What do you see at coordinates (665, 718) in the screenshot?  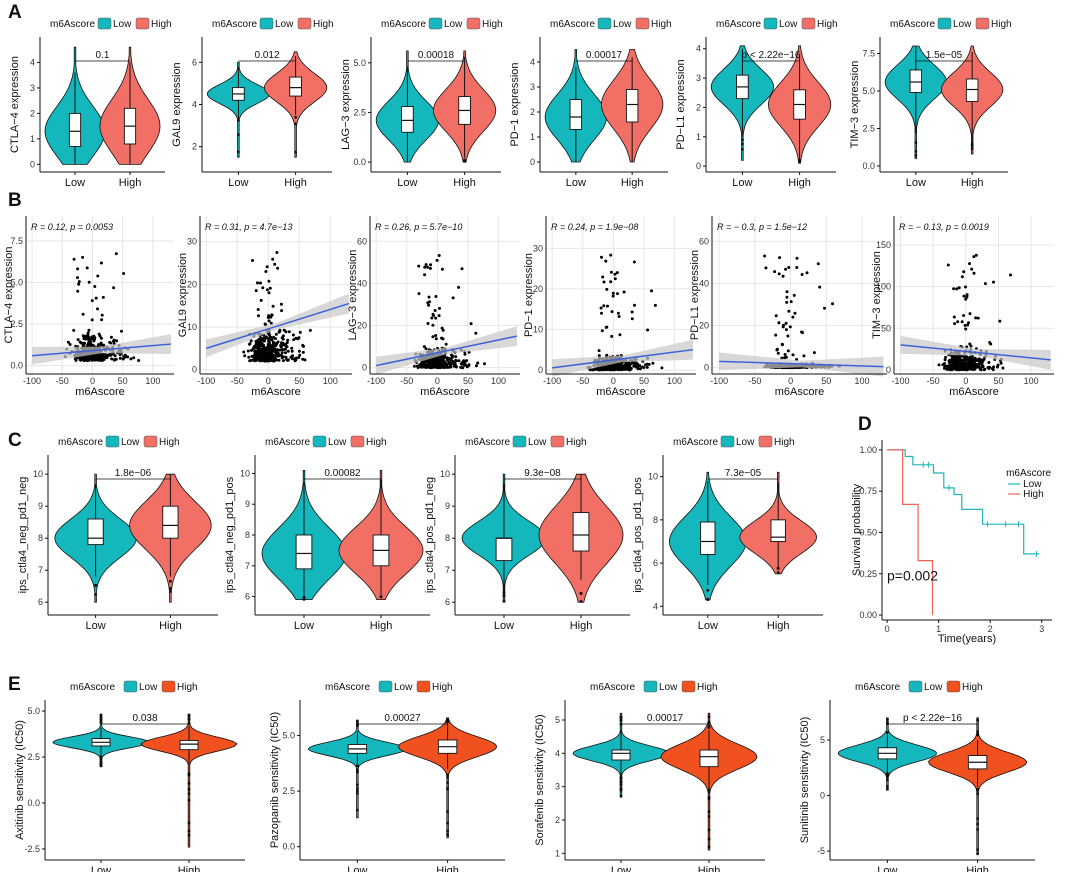 I see `p-value-label: 0.00017` at bounding box center [665, 718].